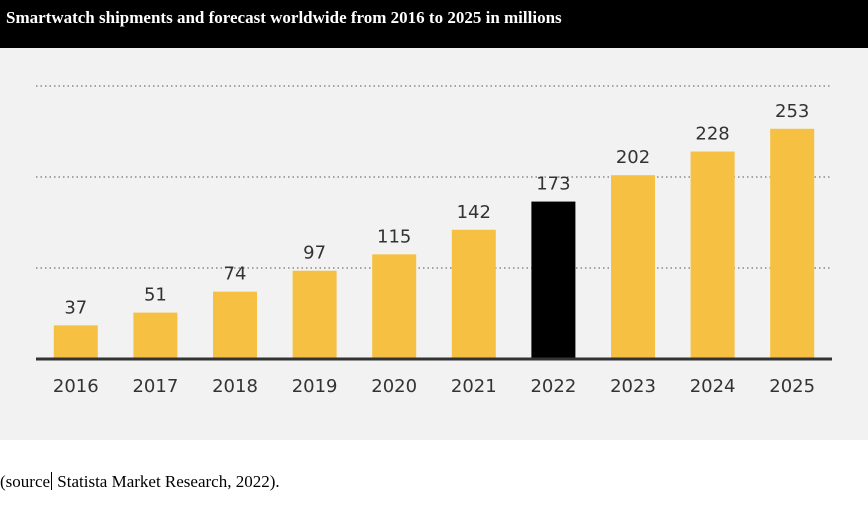  I want to click on data-label-2022: 173, so click(553, 184).